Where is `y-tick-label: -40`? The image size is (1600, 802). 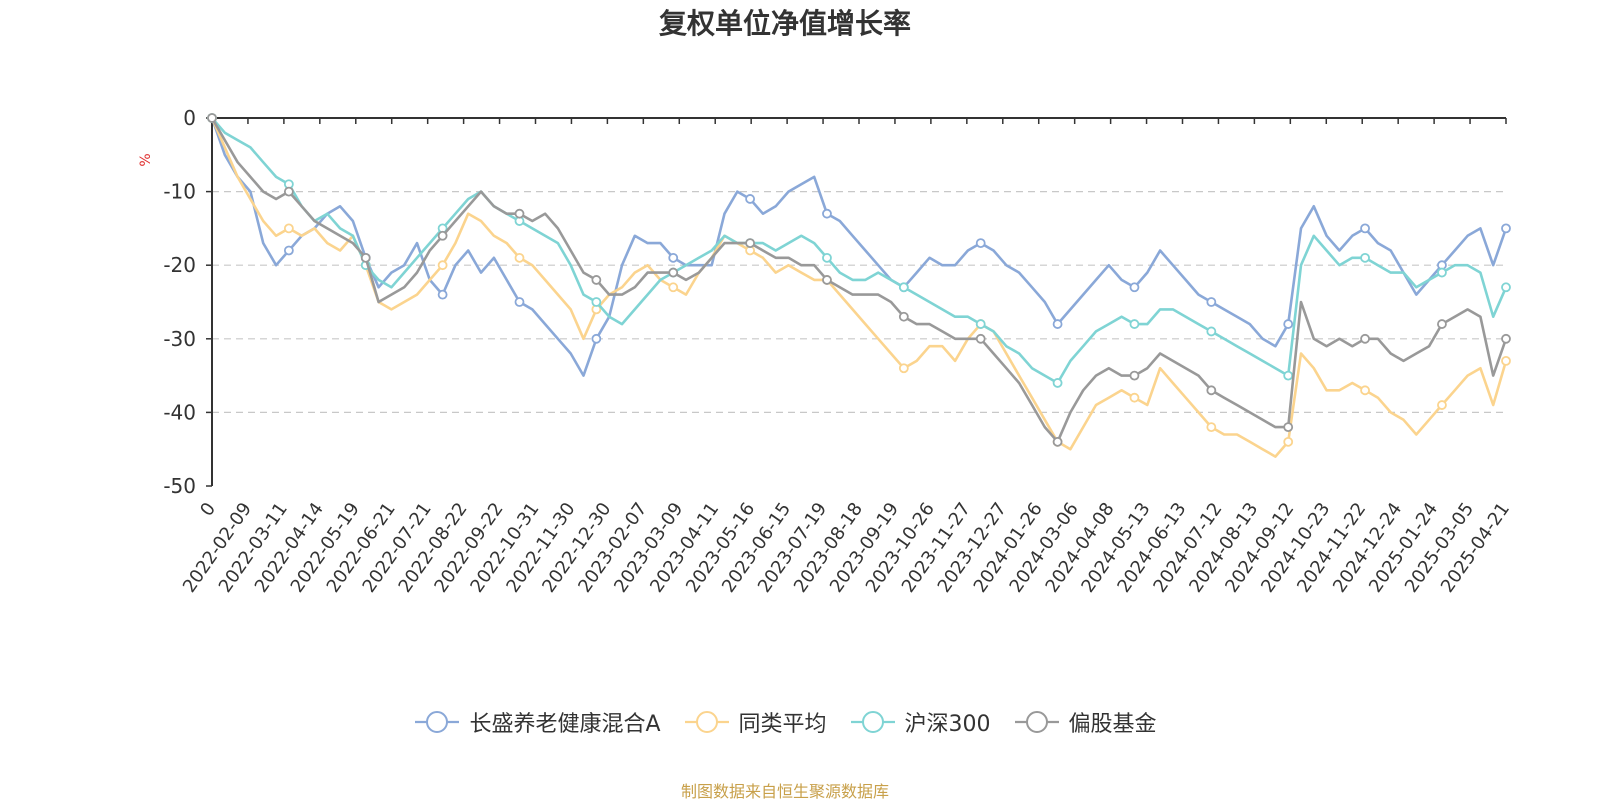 y-tick-label: -40 is located at coordinates (179, 412).